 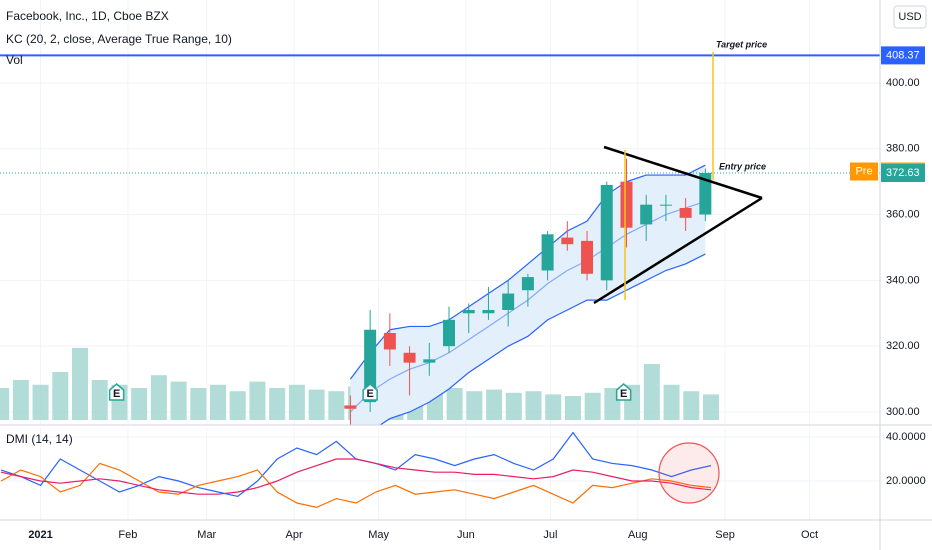 What do you see at coordinates (14, 60) in the screenshot?
I see `volume-label: Vol` at bounding box center [14, 60].